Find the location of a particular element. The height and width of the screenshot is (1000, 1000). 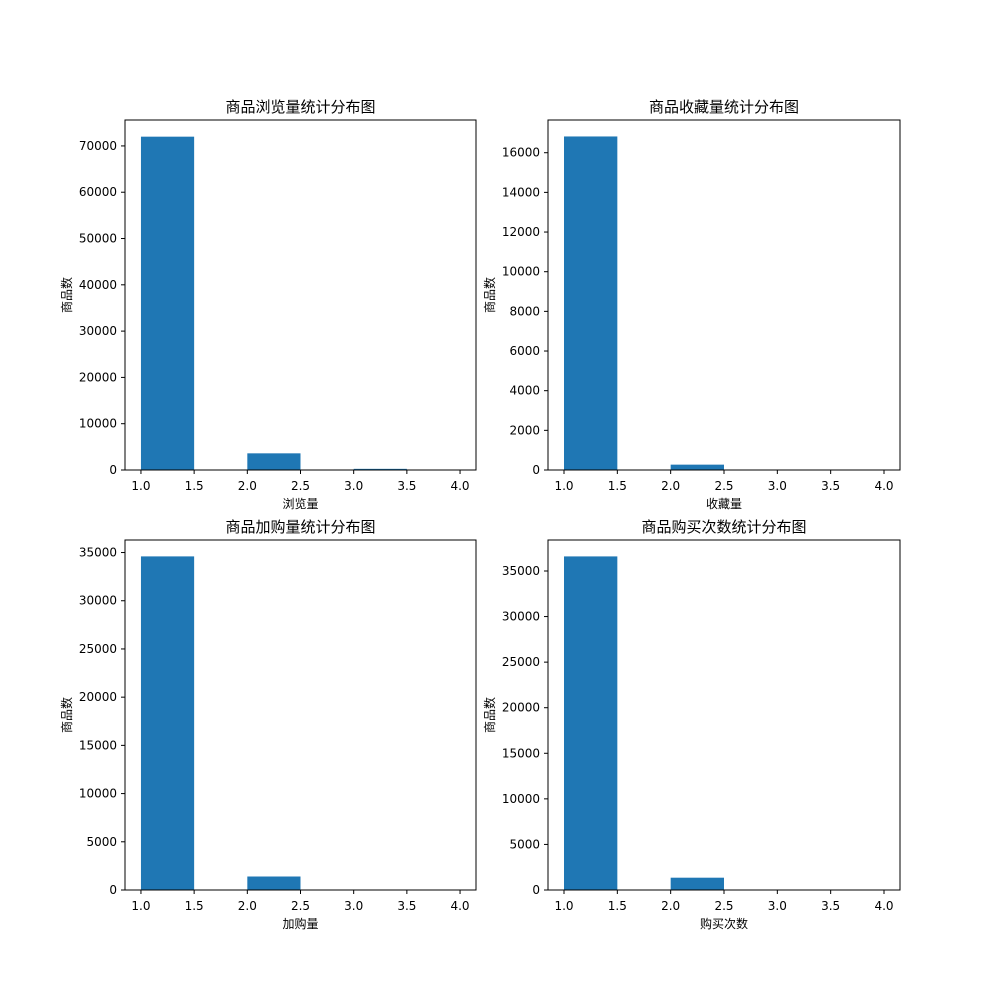

y-tick-label: 40000 is located at coordinates (98, 285).